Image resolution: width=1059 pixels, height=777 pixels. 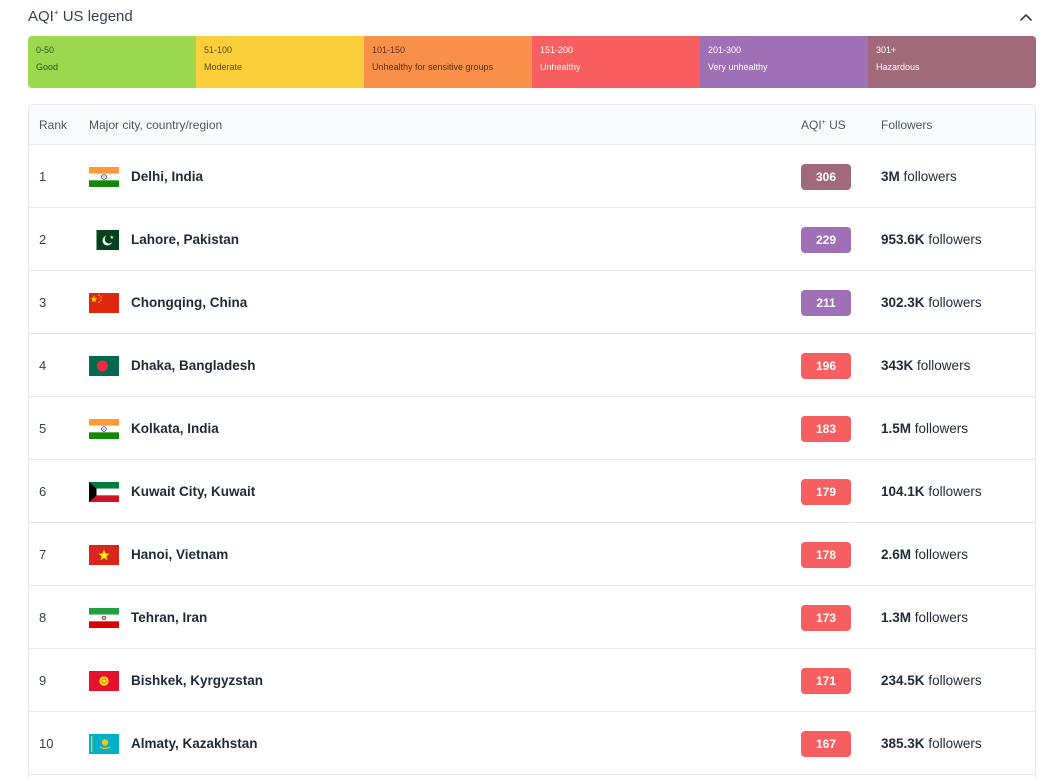 What do you see at coordinates (919, 176) in the screenshot?
I see `followers-cell: 3M followers` at bounding box center [919, 176].